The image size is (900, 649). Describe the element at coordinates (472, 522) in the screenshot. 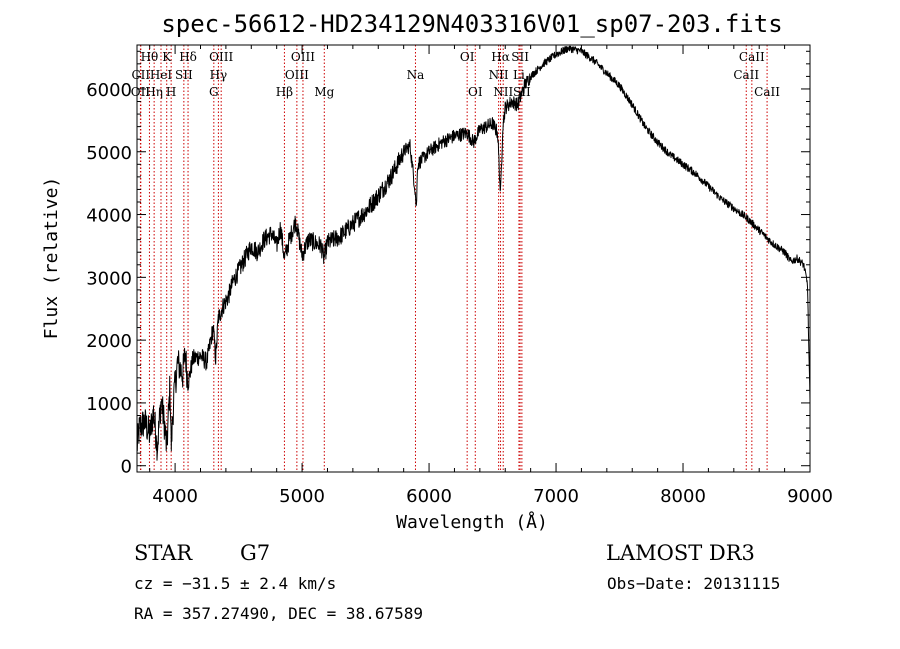

I see `x-axis-label: Wavelength (Å)` at that location.